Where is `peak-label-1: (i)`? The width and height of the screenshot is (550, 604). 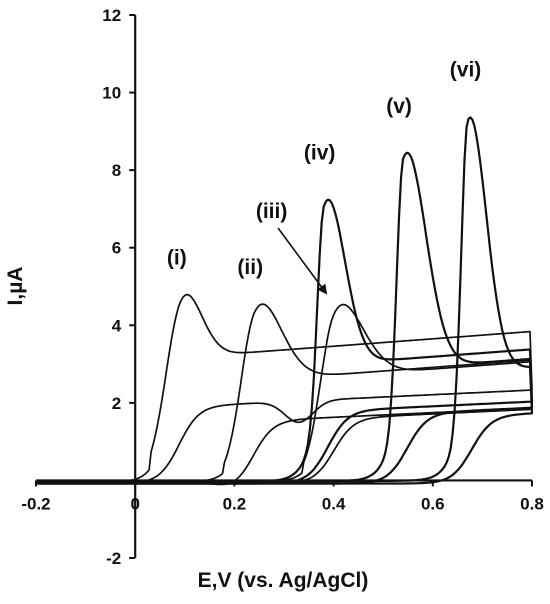
peak-label-1: (i) is located at coordinates (177, 257).